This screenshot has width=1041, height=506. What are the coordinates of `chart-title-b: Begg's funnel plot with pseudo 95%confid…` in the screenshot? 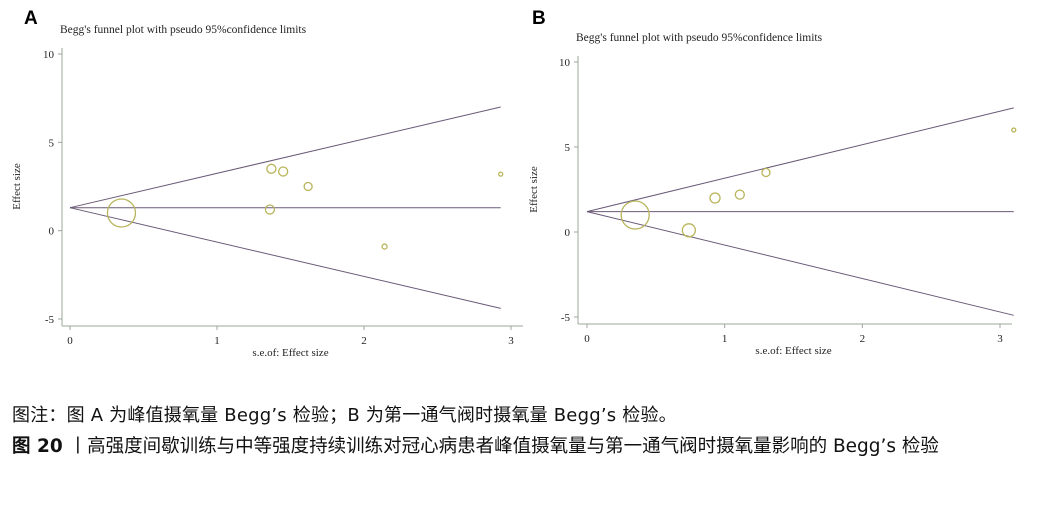 It's located at (699, 38).